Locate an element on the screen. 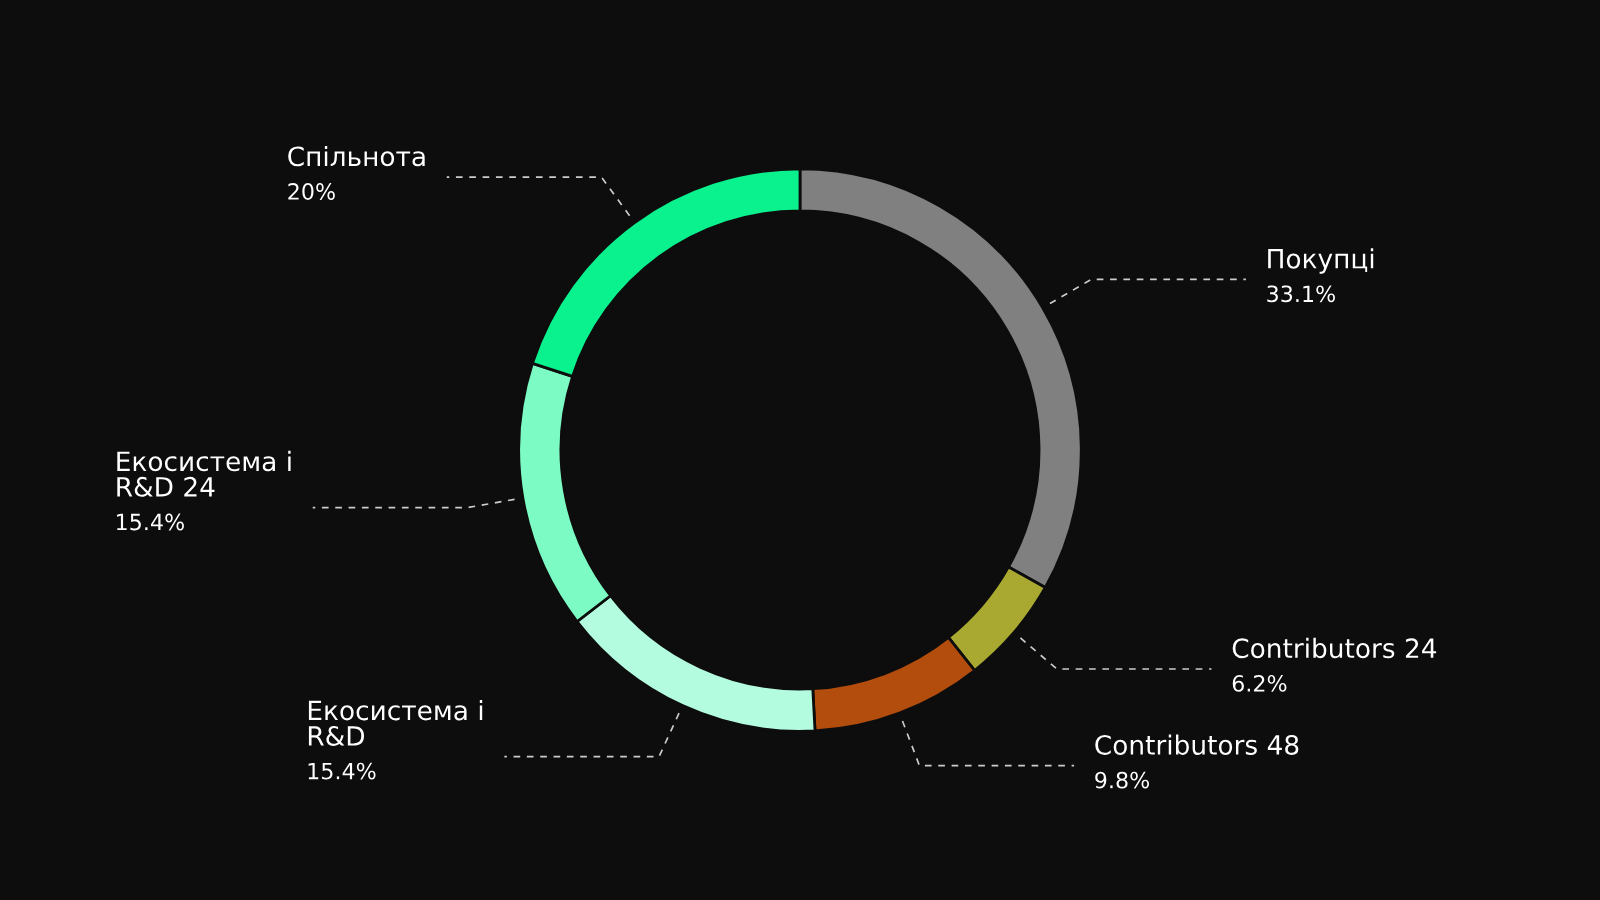 The image size is (1600, 900). slice-label: Contributors 48 is located at coordinates (1197, 744).